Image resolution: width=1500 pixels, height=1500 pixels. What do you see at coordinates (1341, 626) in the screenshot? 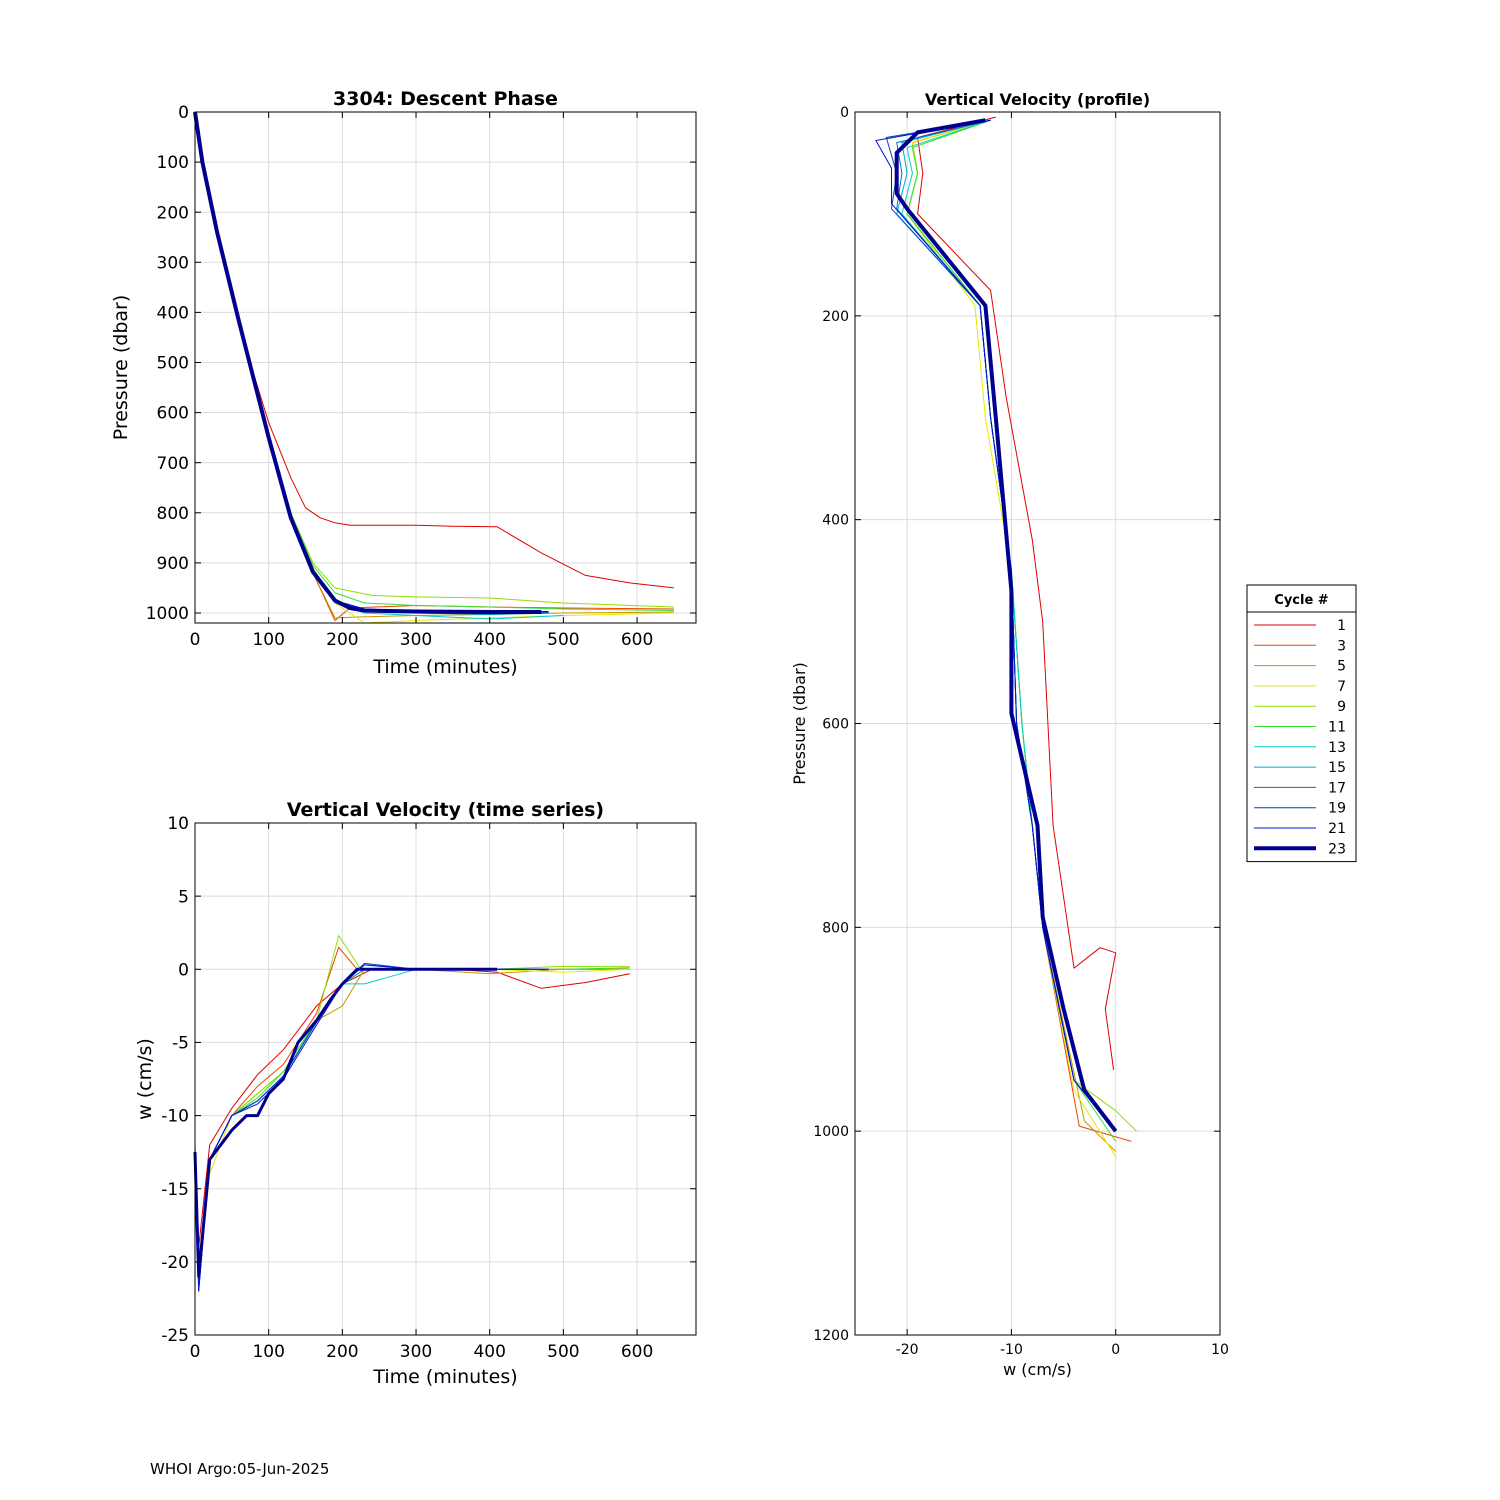
I see `legend-label-cycle-1: 1` at bounding box center [1341, 626].